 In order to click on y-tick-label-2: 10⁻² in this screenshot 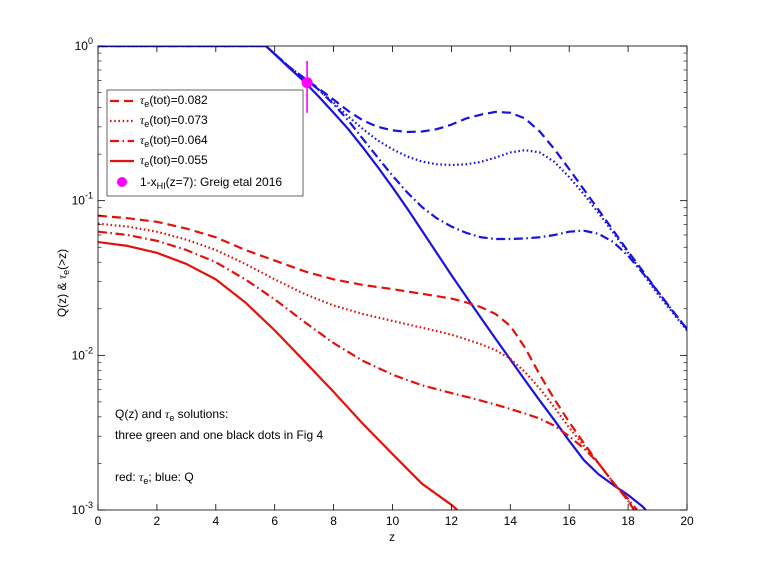, I will do `click(82, 353)`.